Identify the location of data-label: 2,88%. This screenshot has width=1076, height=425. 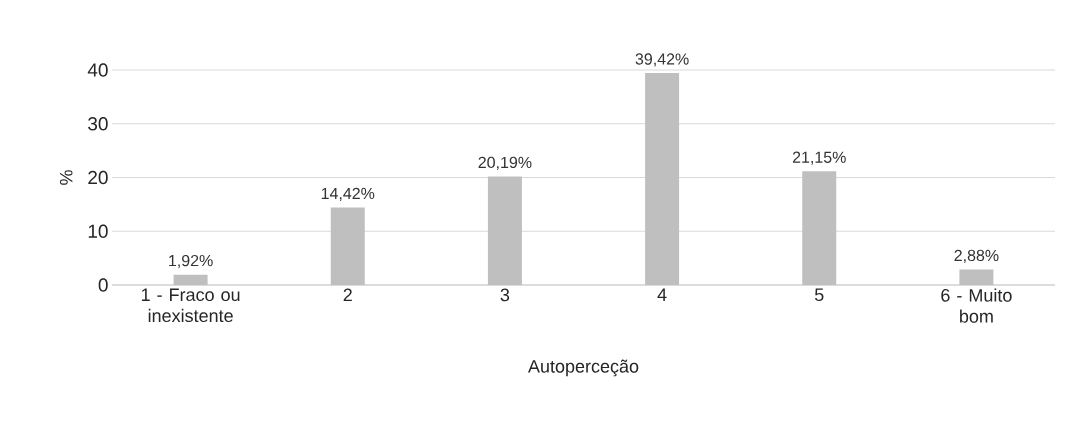
(976, 256).